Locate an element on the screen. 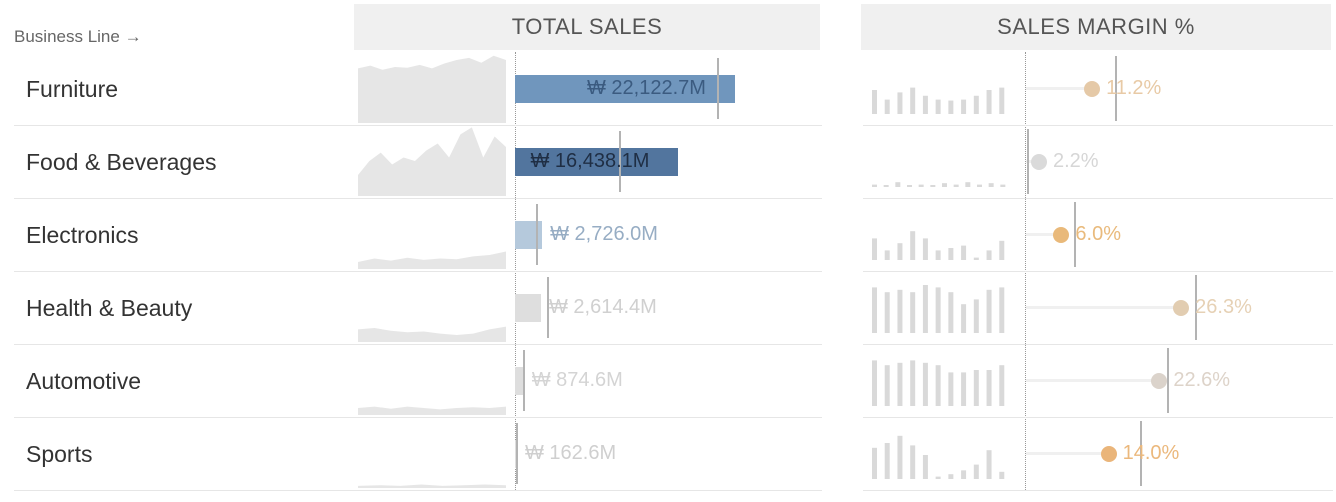 The image size is (1336, 502). margin-header-band is located at coordinates (1096, 27).